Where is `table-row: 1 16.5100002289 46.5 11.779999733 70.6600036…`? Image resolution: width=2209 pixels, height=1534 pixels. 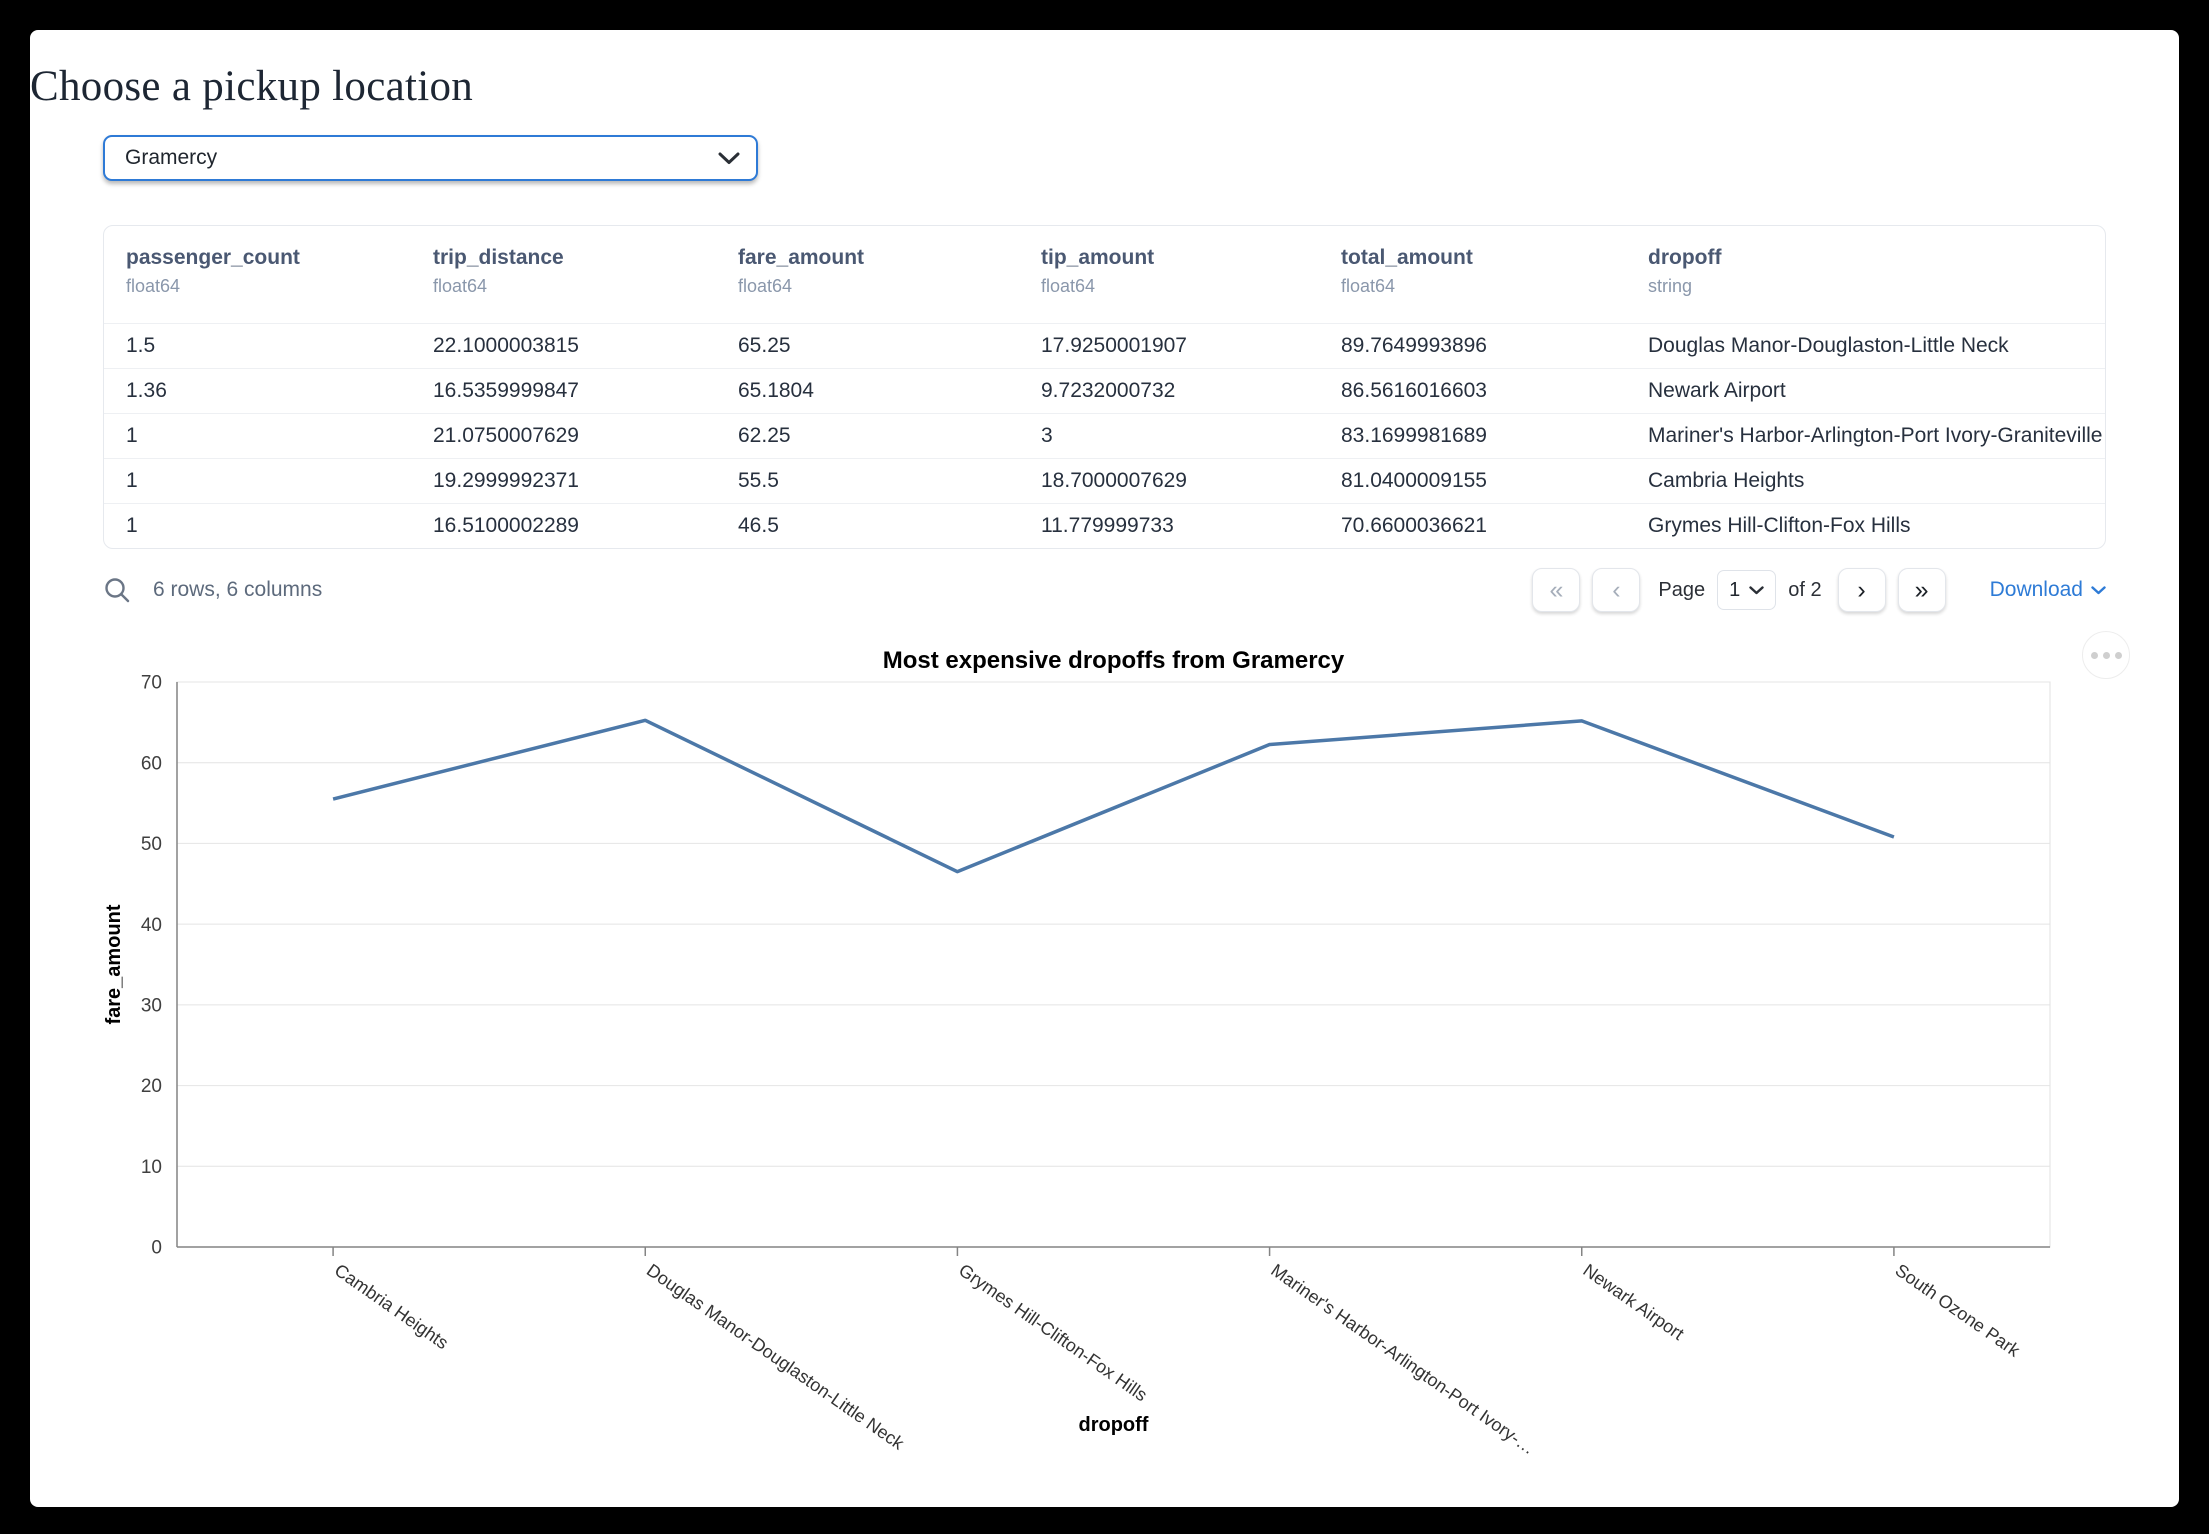
table-row: 1 16.5100002289 46.5 11.779999733 70.6600036… is located at coordinates (1104, 525).